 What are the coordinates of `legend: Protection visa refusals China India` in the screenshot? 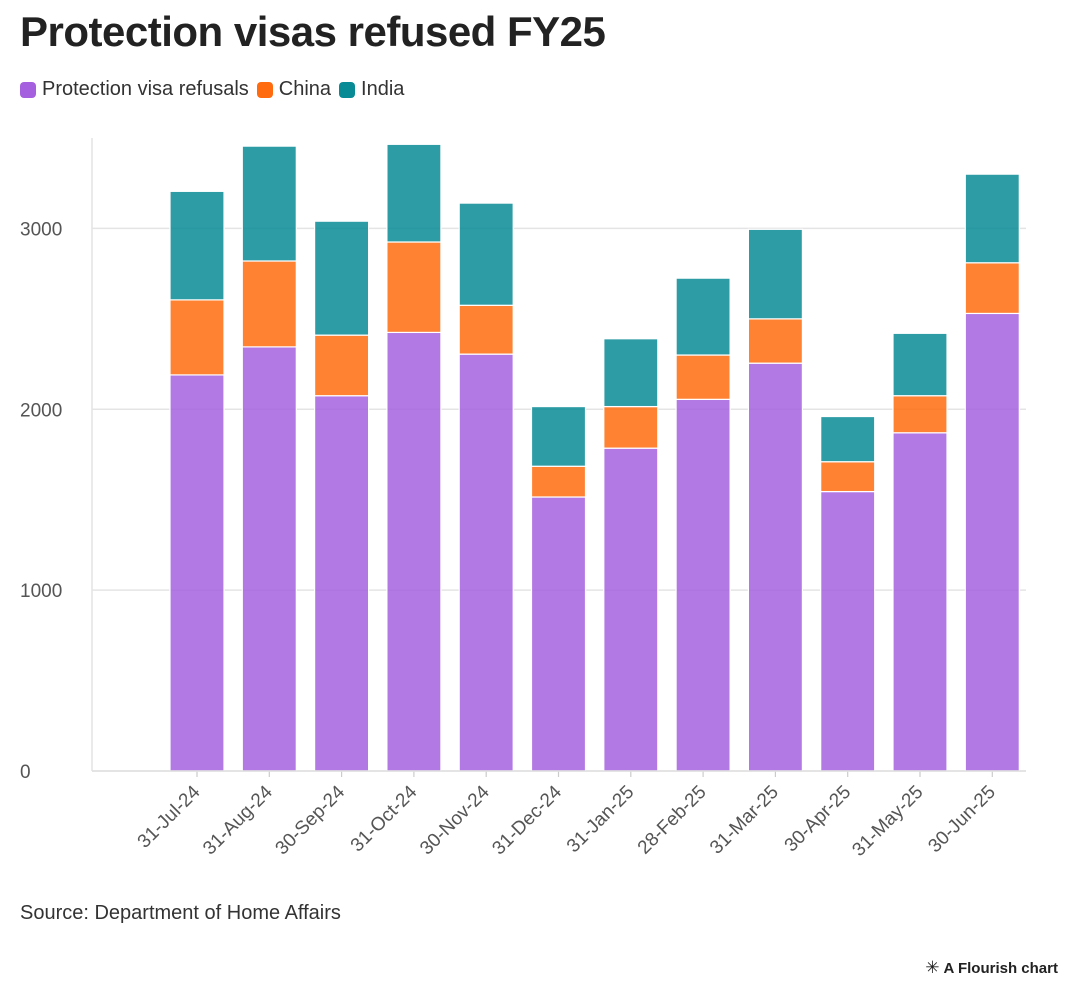 It's located at (216, 89).